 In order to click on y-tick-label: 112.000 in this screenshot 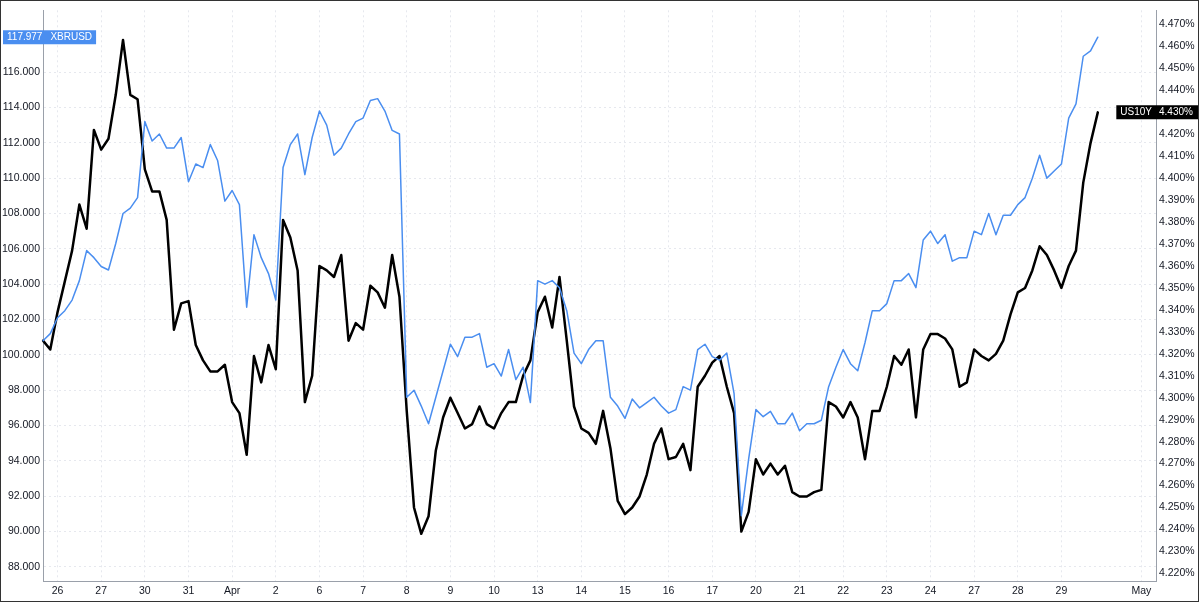, I will do `click(21, 141)`.